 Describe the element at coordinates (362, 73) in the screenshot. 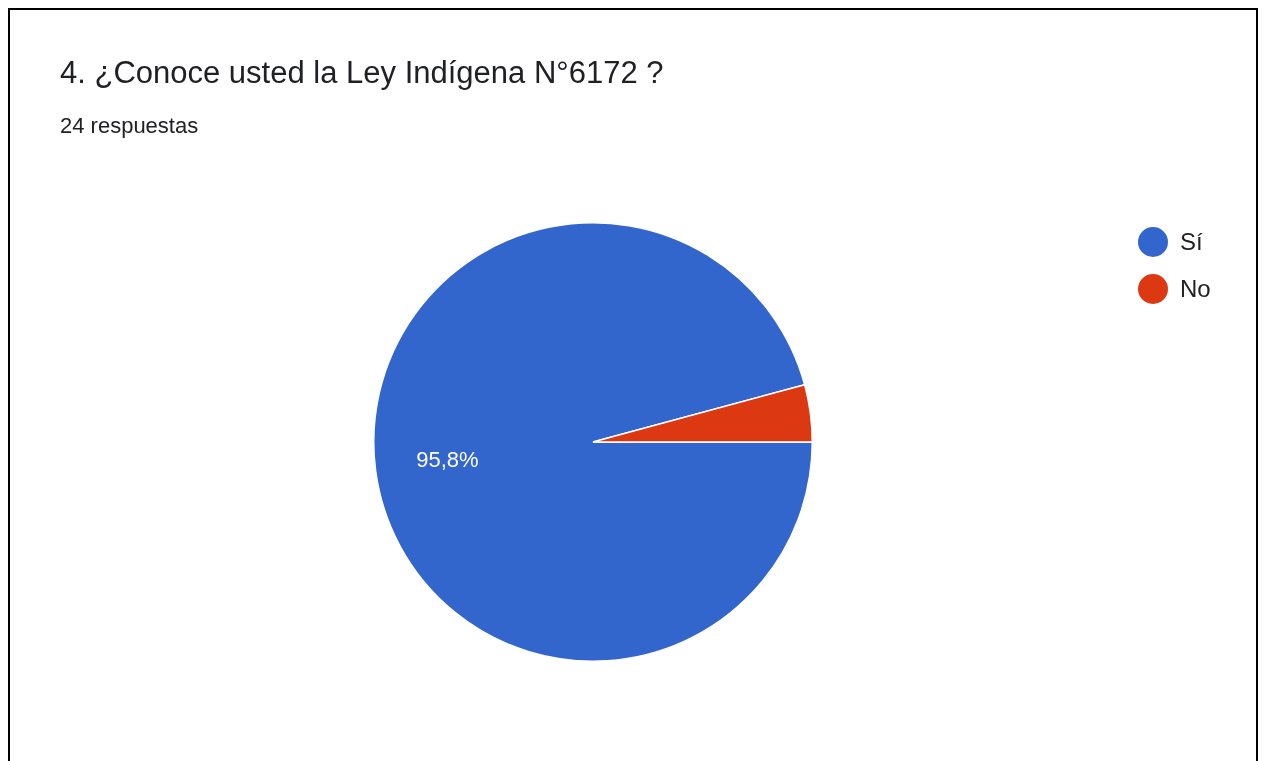

I see `chart-title: 4. ¿Conoce usted la Ley Indígena N°6172 ?` at that location.